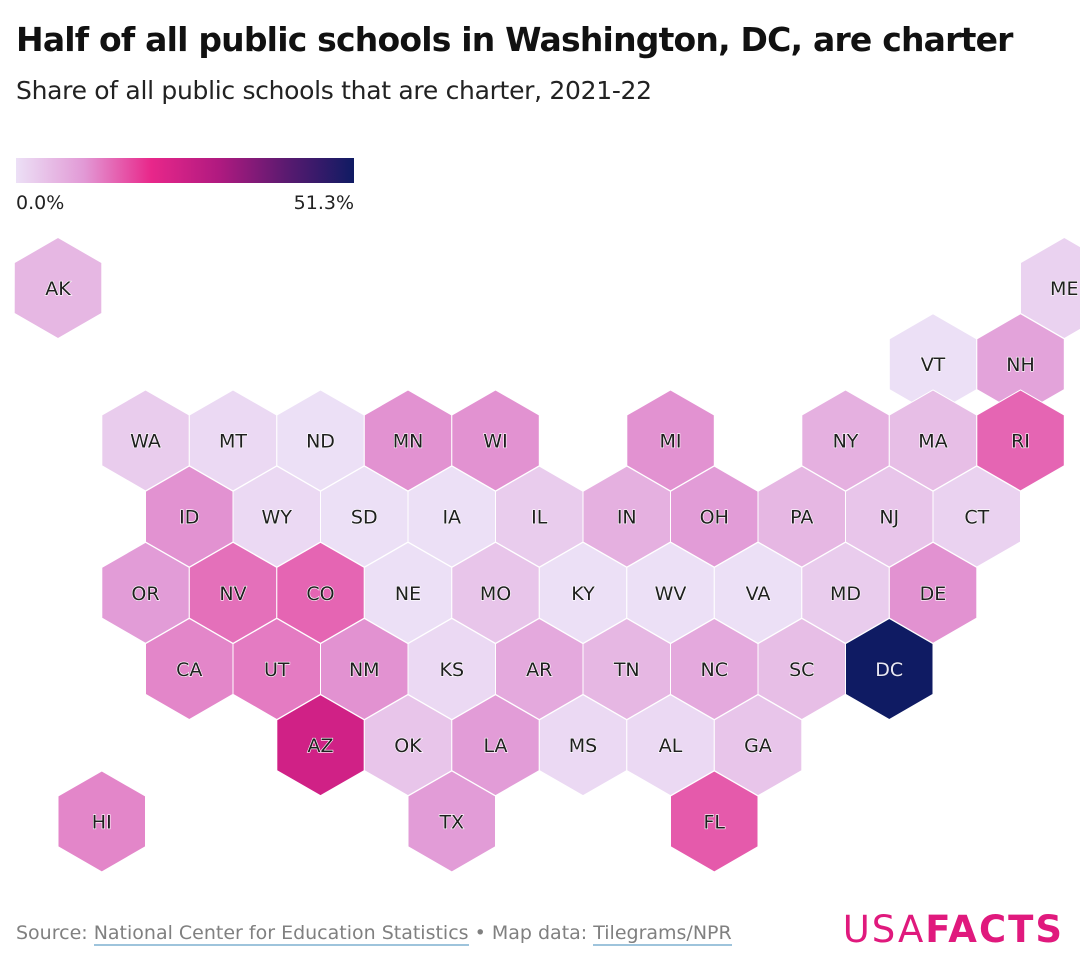 Image resolution: width=1080 pixels, height=968 pixels. I want to click on state-label-ri: RI, so click(1020, 441).